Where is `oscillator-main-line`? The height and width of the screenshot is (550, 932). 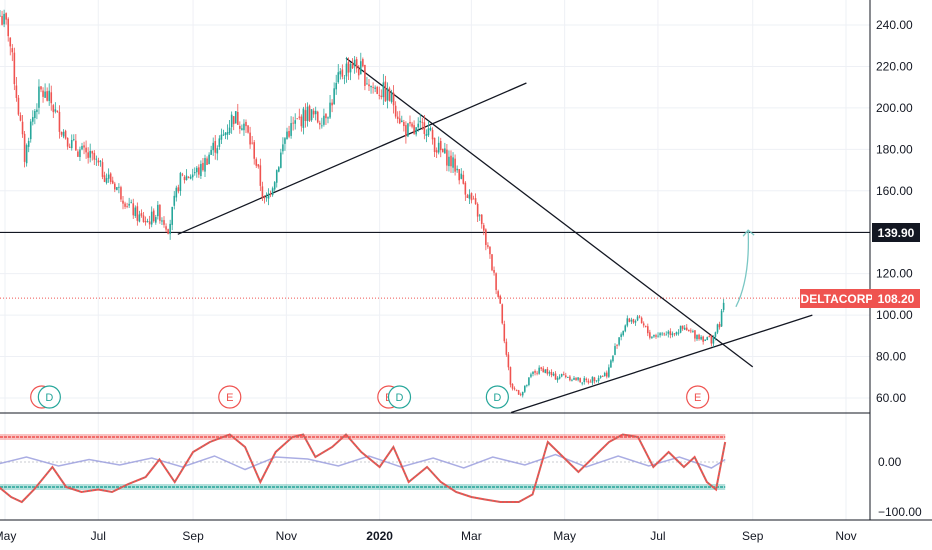
oscillator-main-line is located at coordinates (363, 468).